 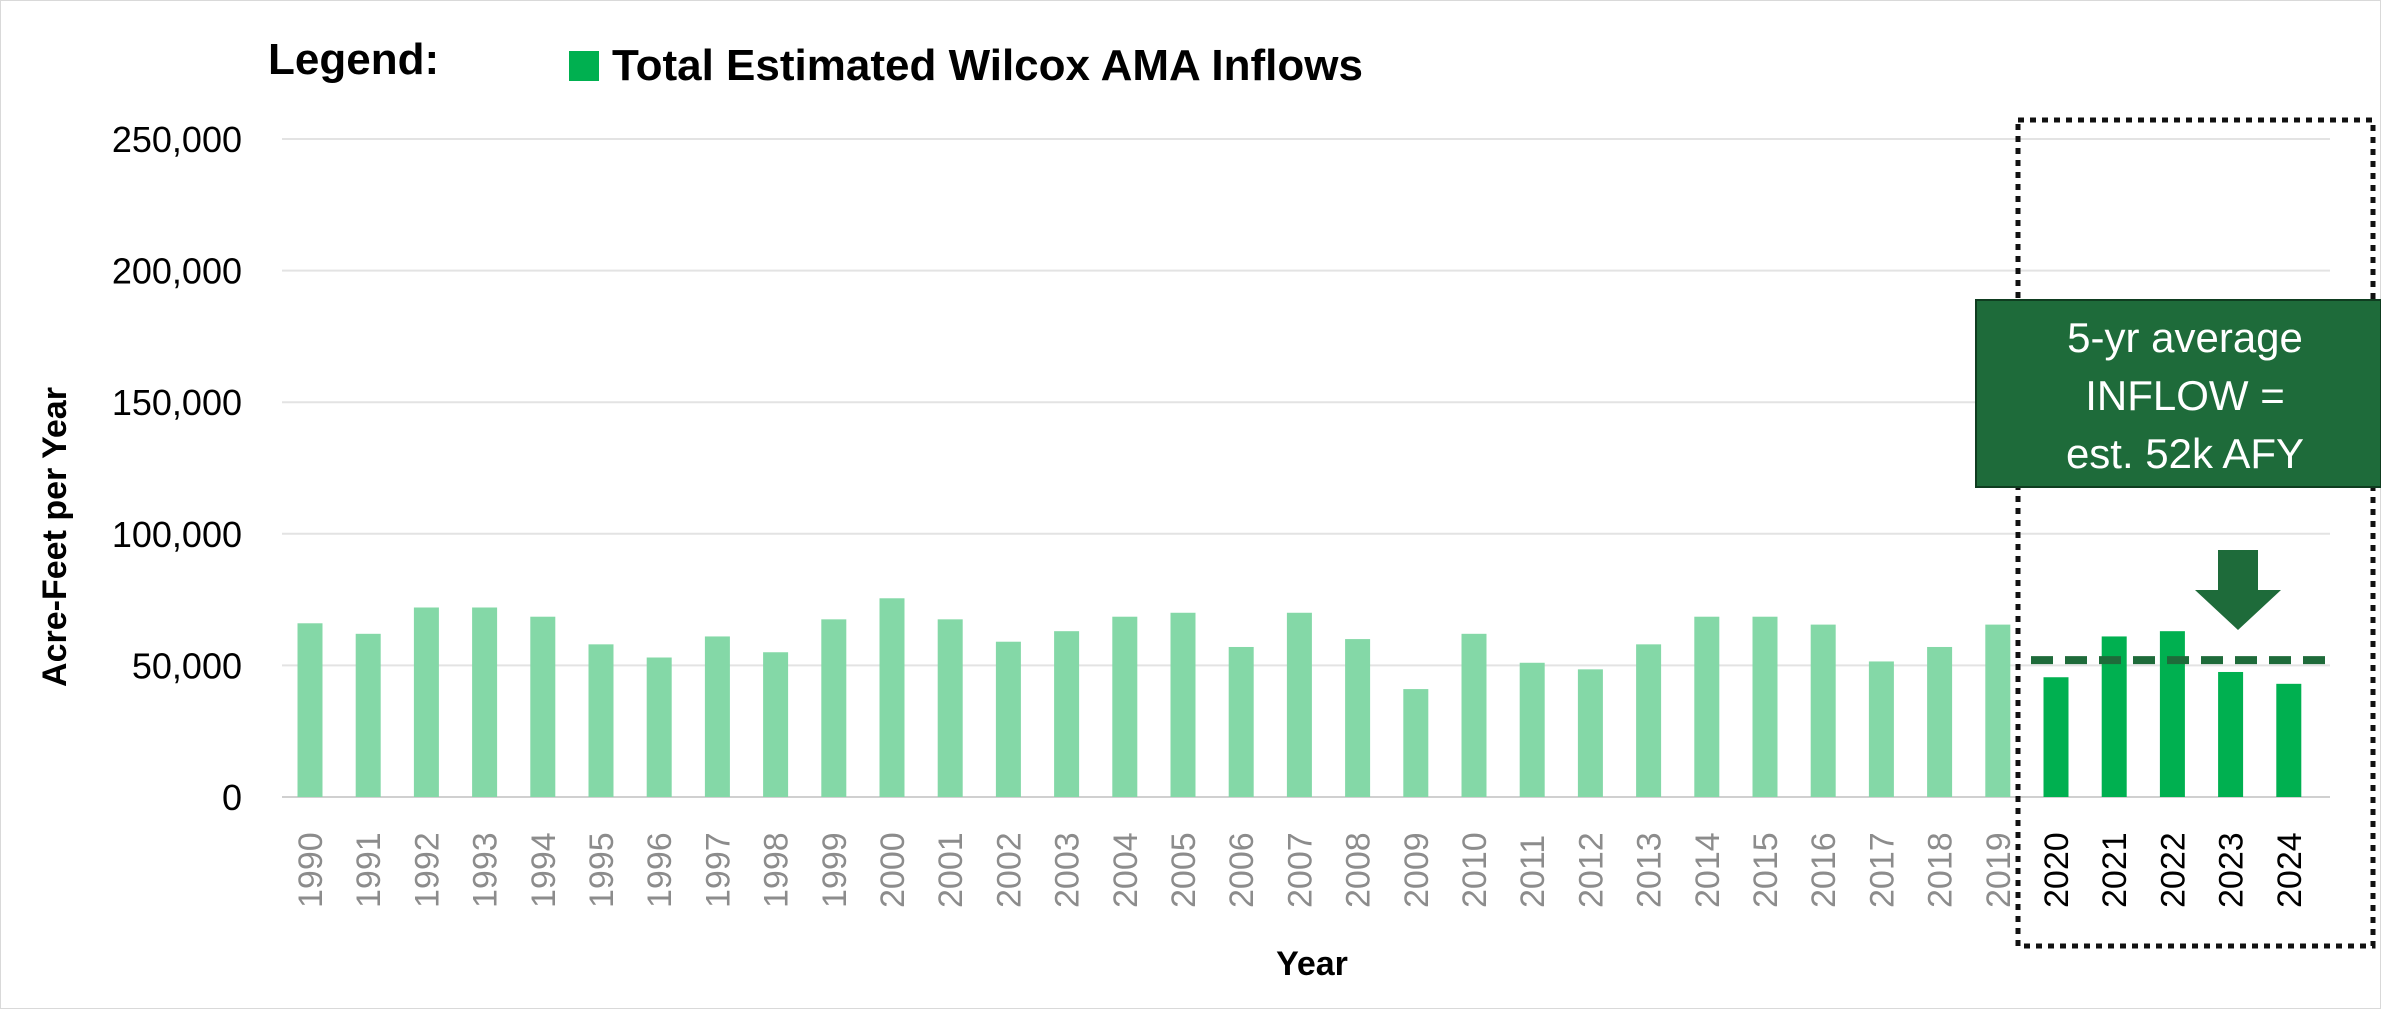 What do you see at coordinates (1068, 870) in the screenshot?
I see `x-tick-label: 2003` at bounding box center [1068, 870].